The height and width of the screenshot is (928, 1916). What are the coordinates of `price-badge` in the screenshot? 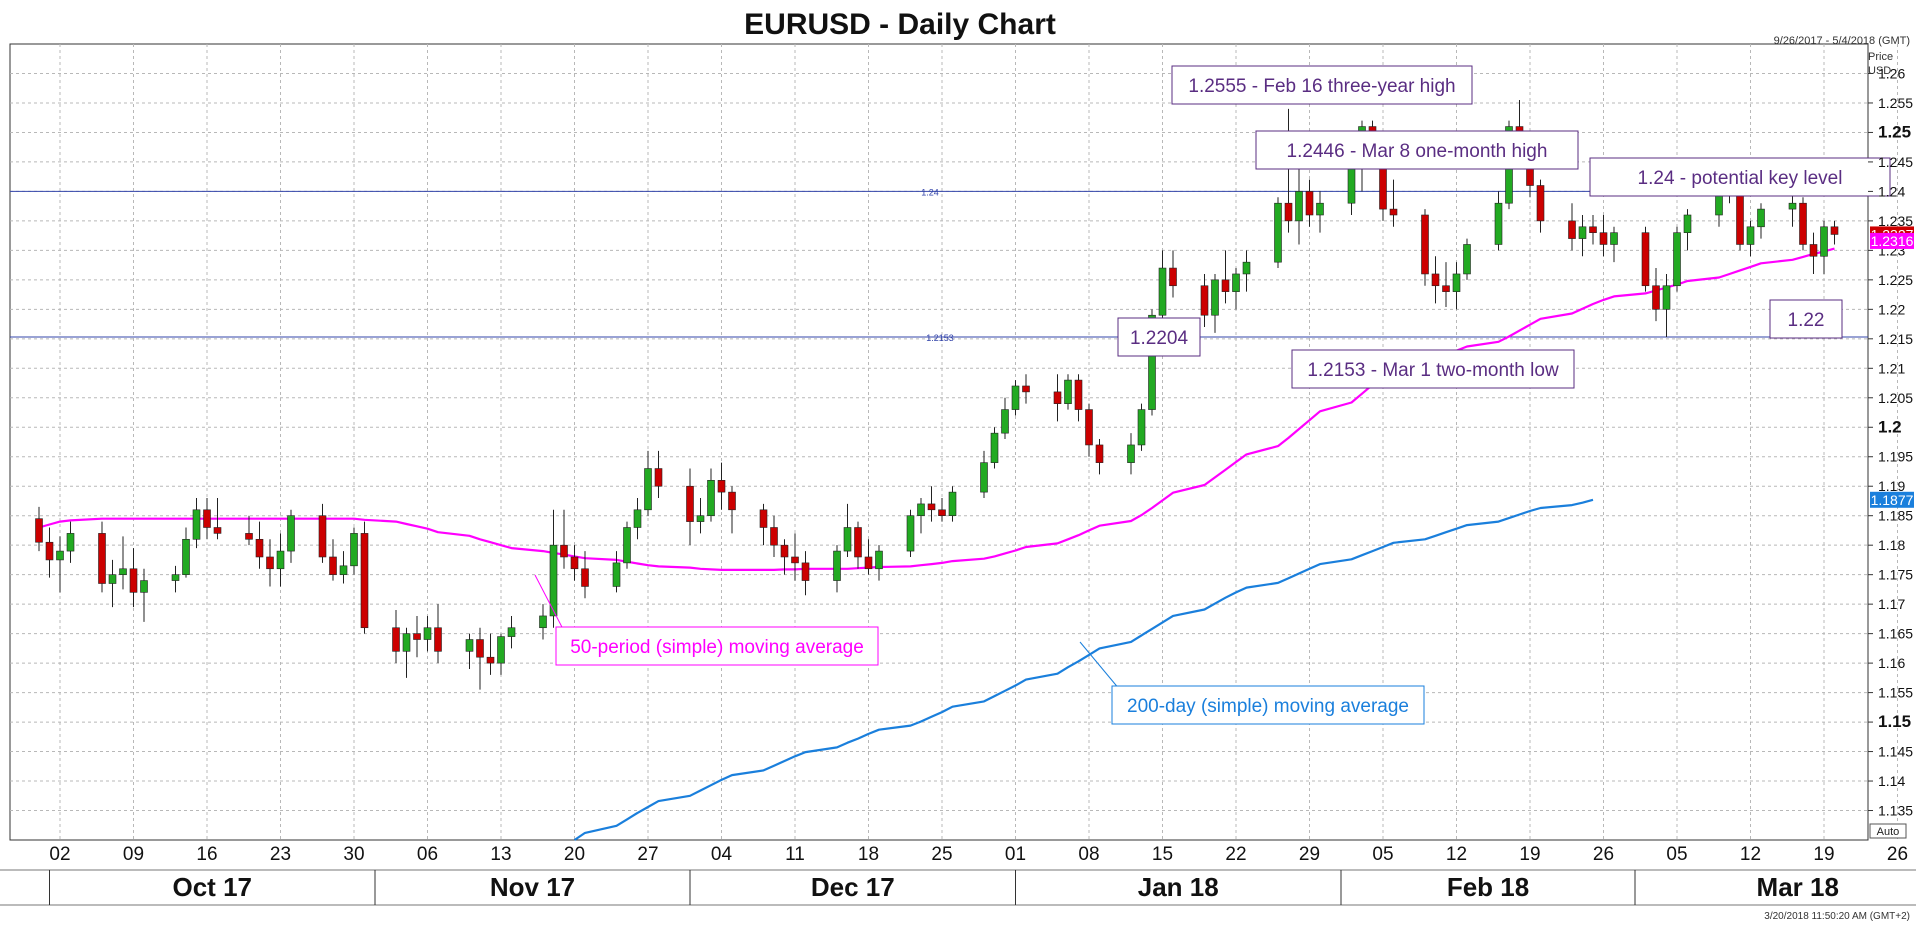 It's located at (1892, 240).